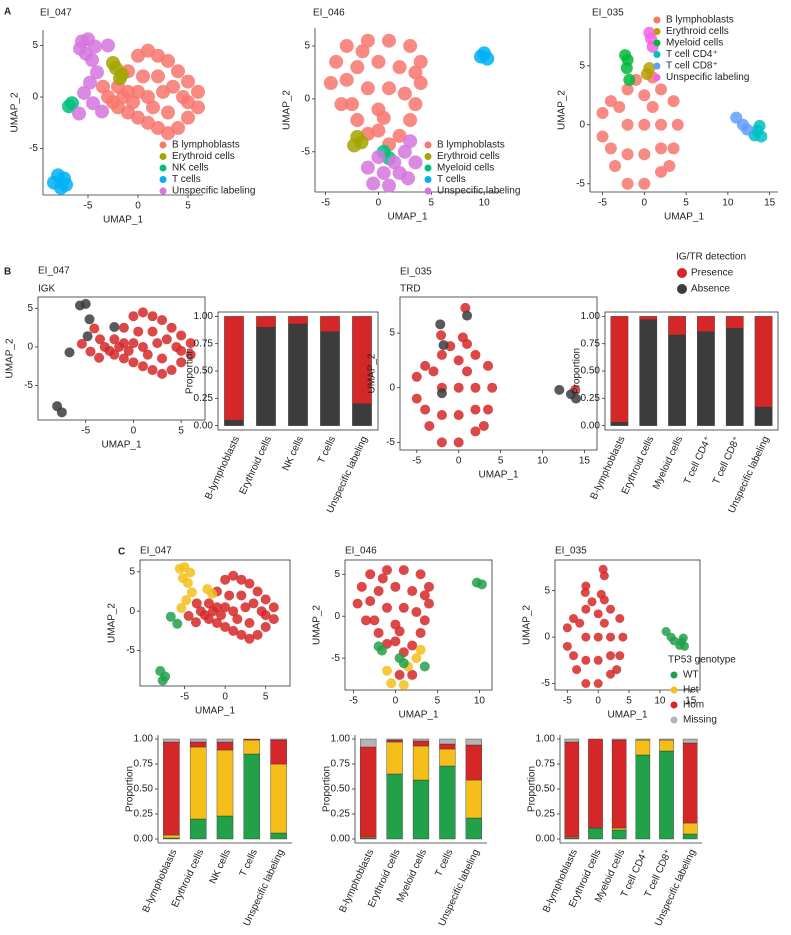 The image size is (791, 935). Describe the element at coordinates (416, 272) in the screenshot. I see `panel-title: EI_035` at that location.